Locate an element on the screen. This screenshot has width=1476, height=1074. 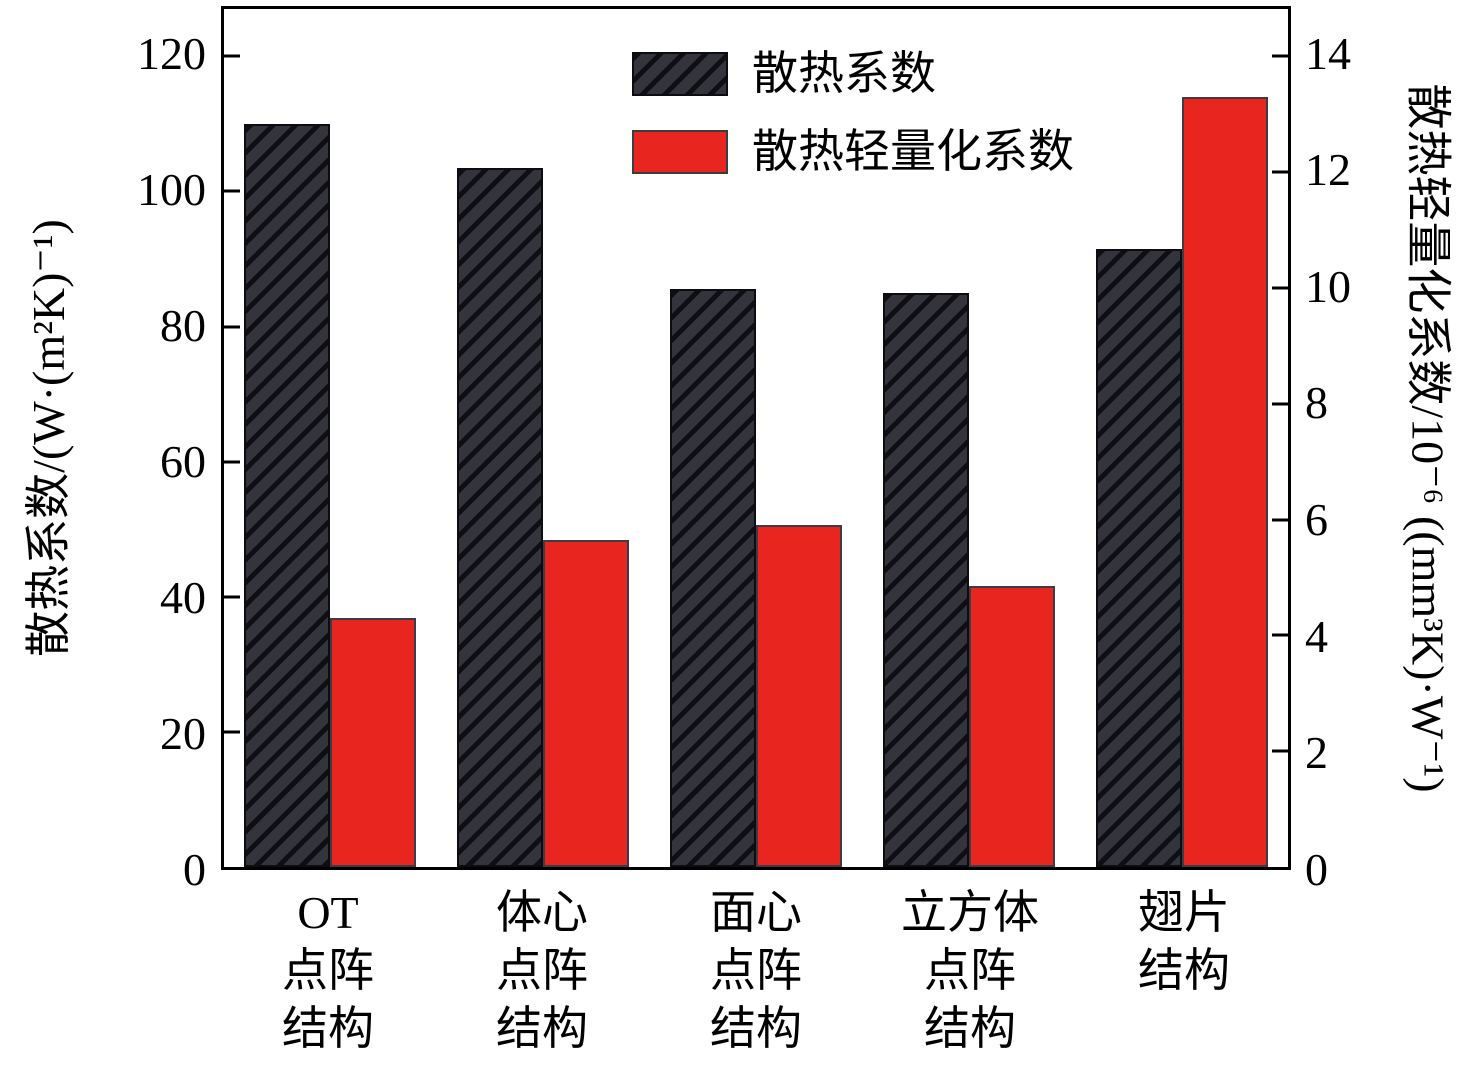
right-tick-label: 8 is located at coordinates (1316, 403).